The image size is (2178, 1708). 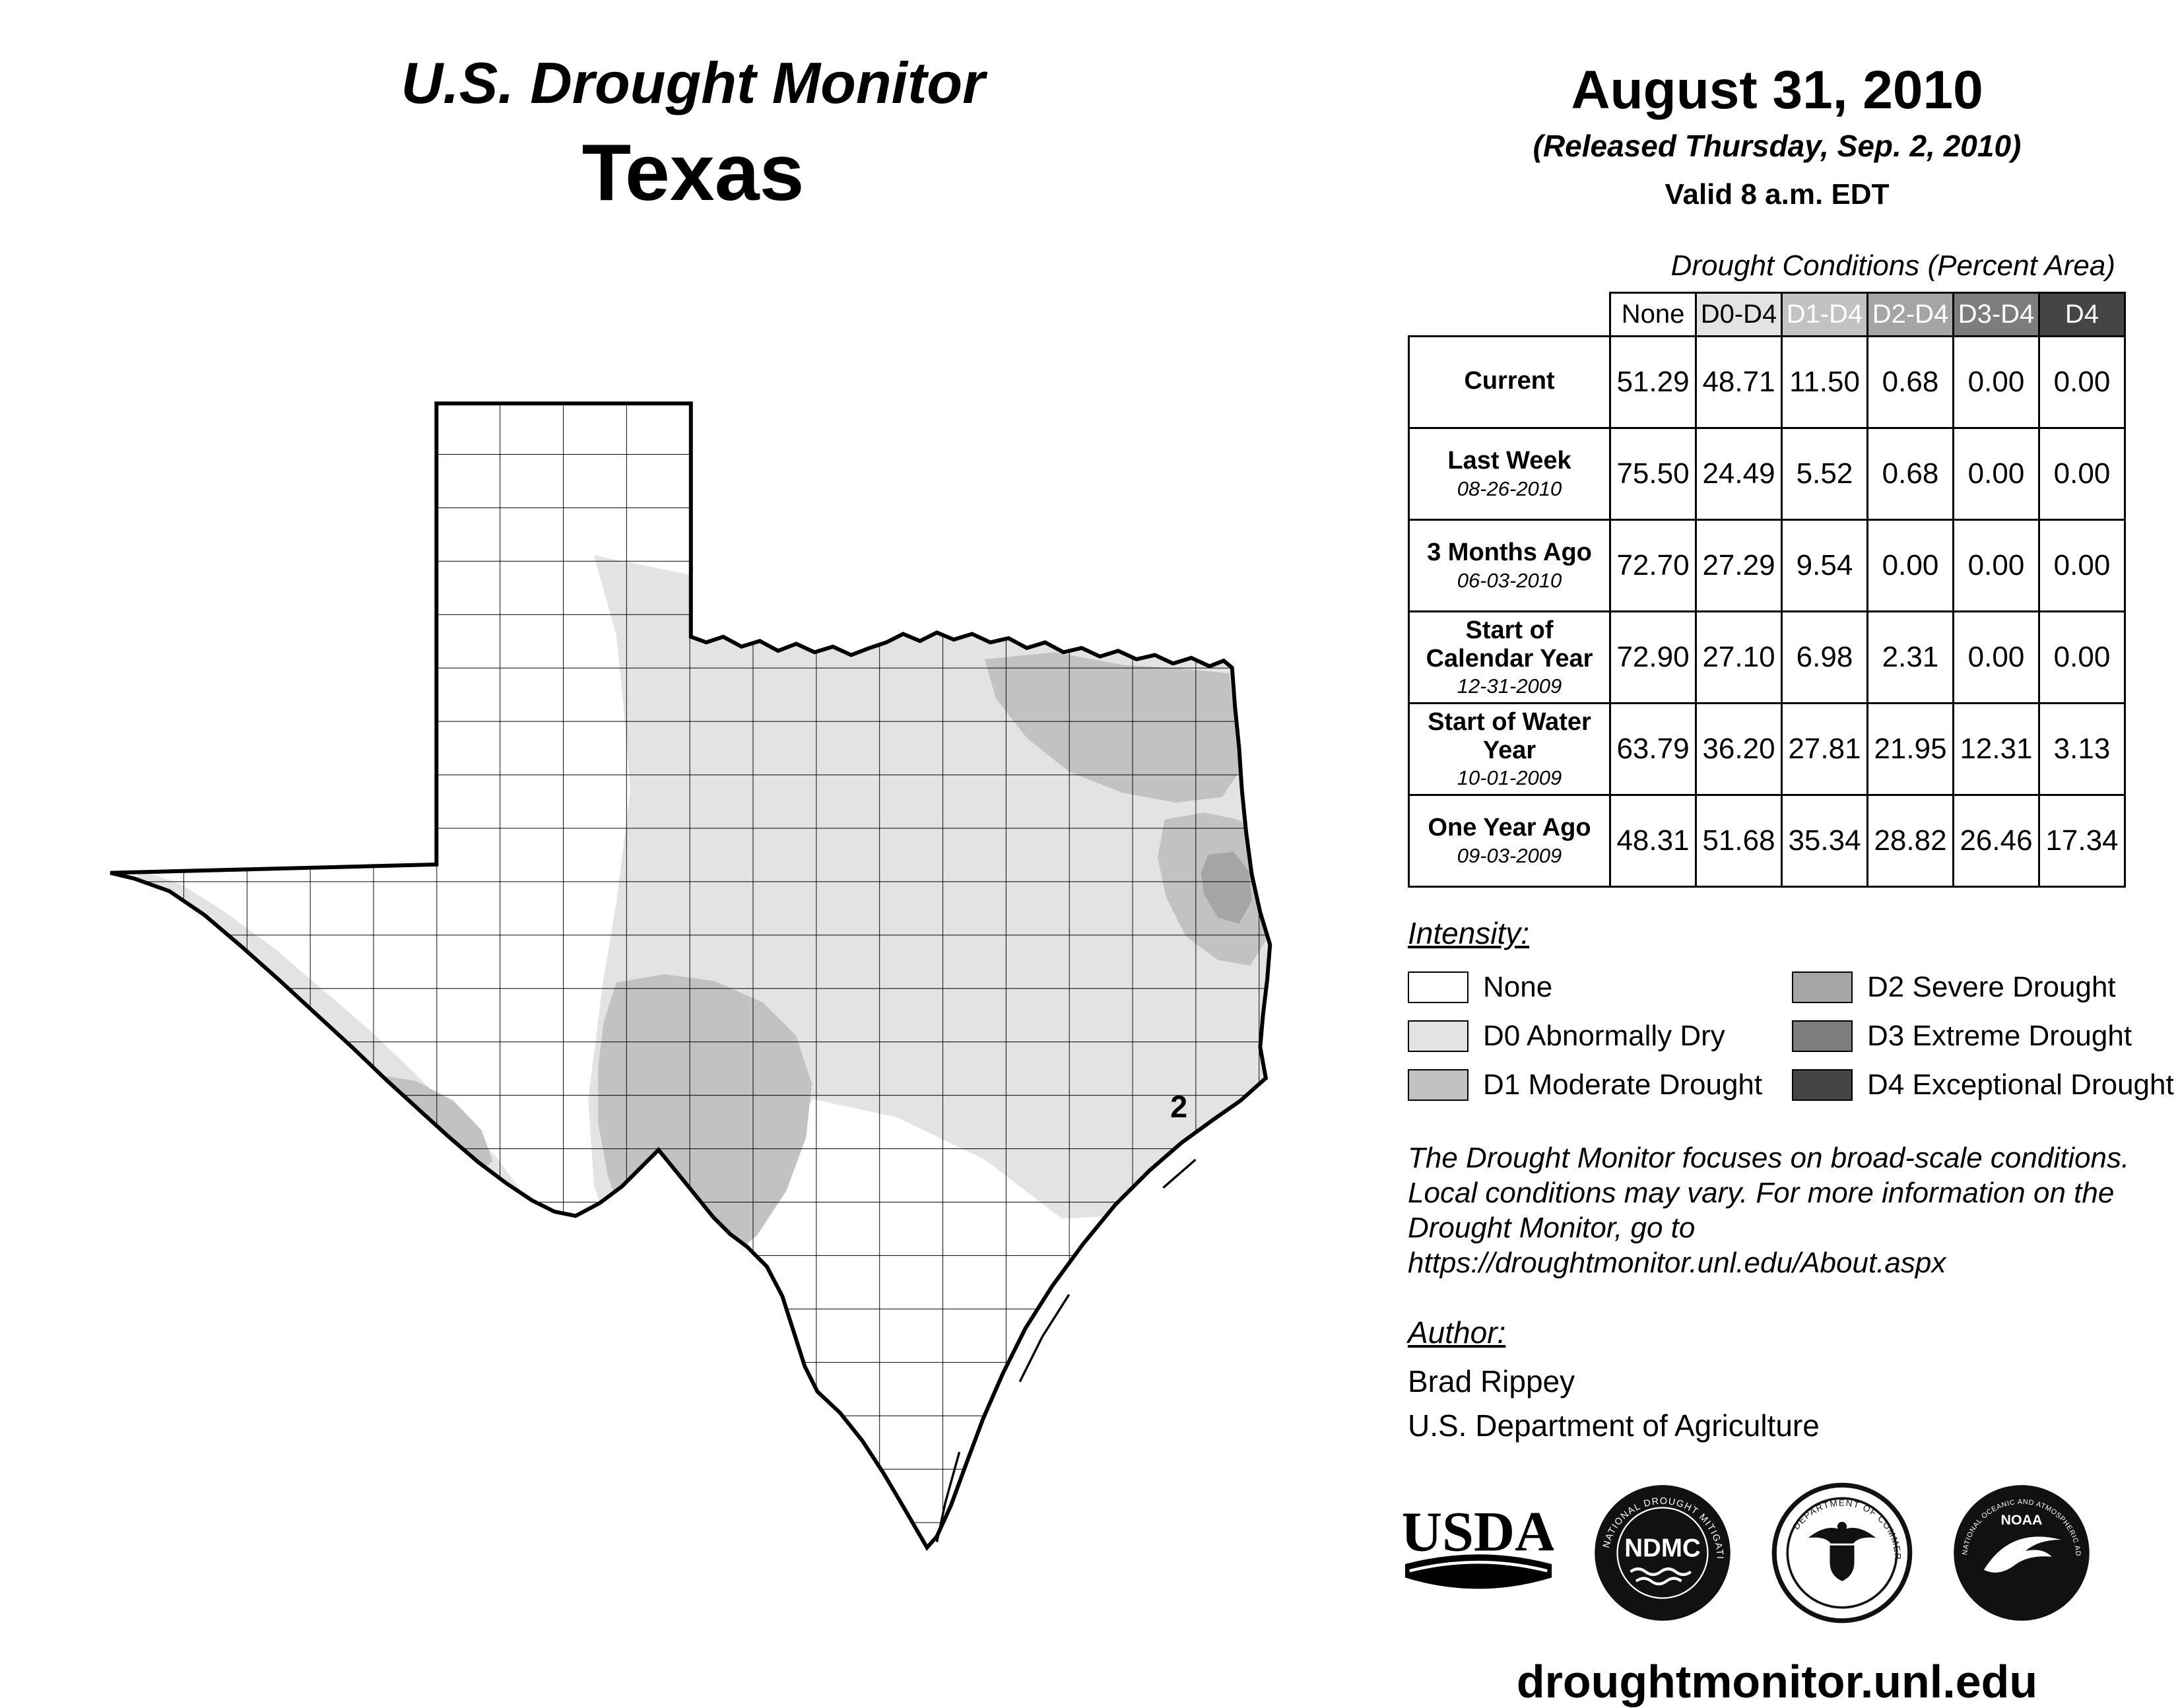 I want to click on value-cell: 48.31, so click(x=1653, y=841).